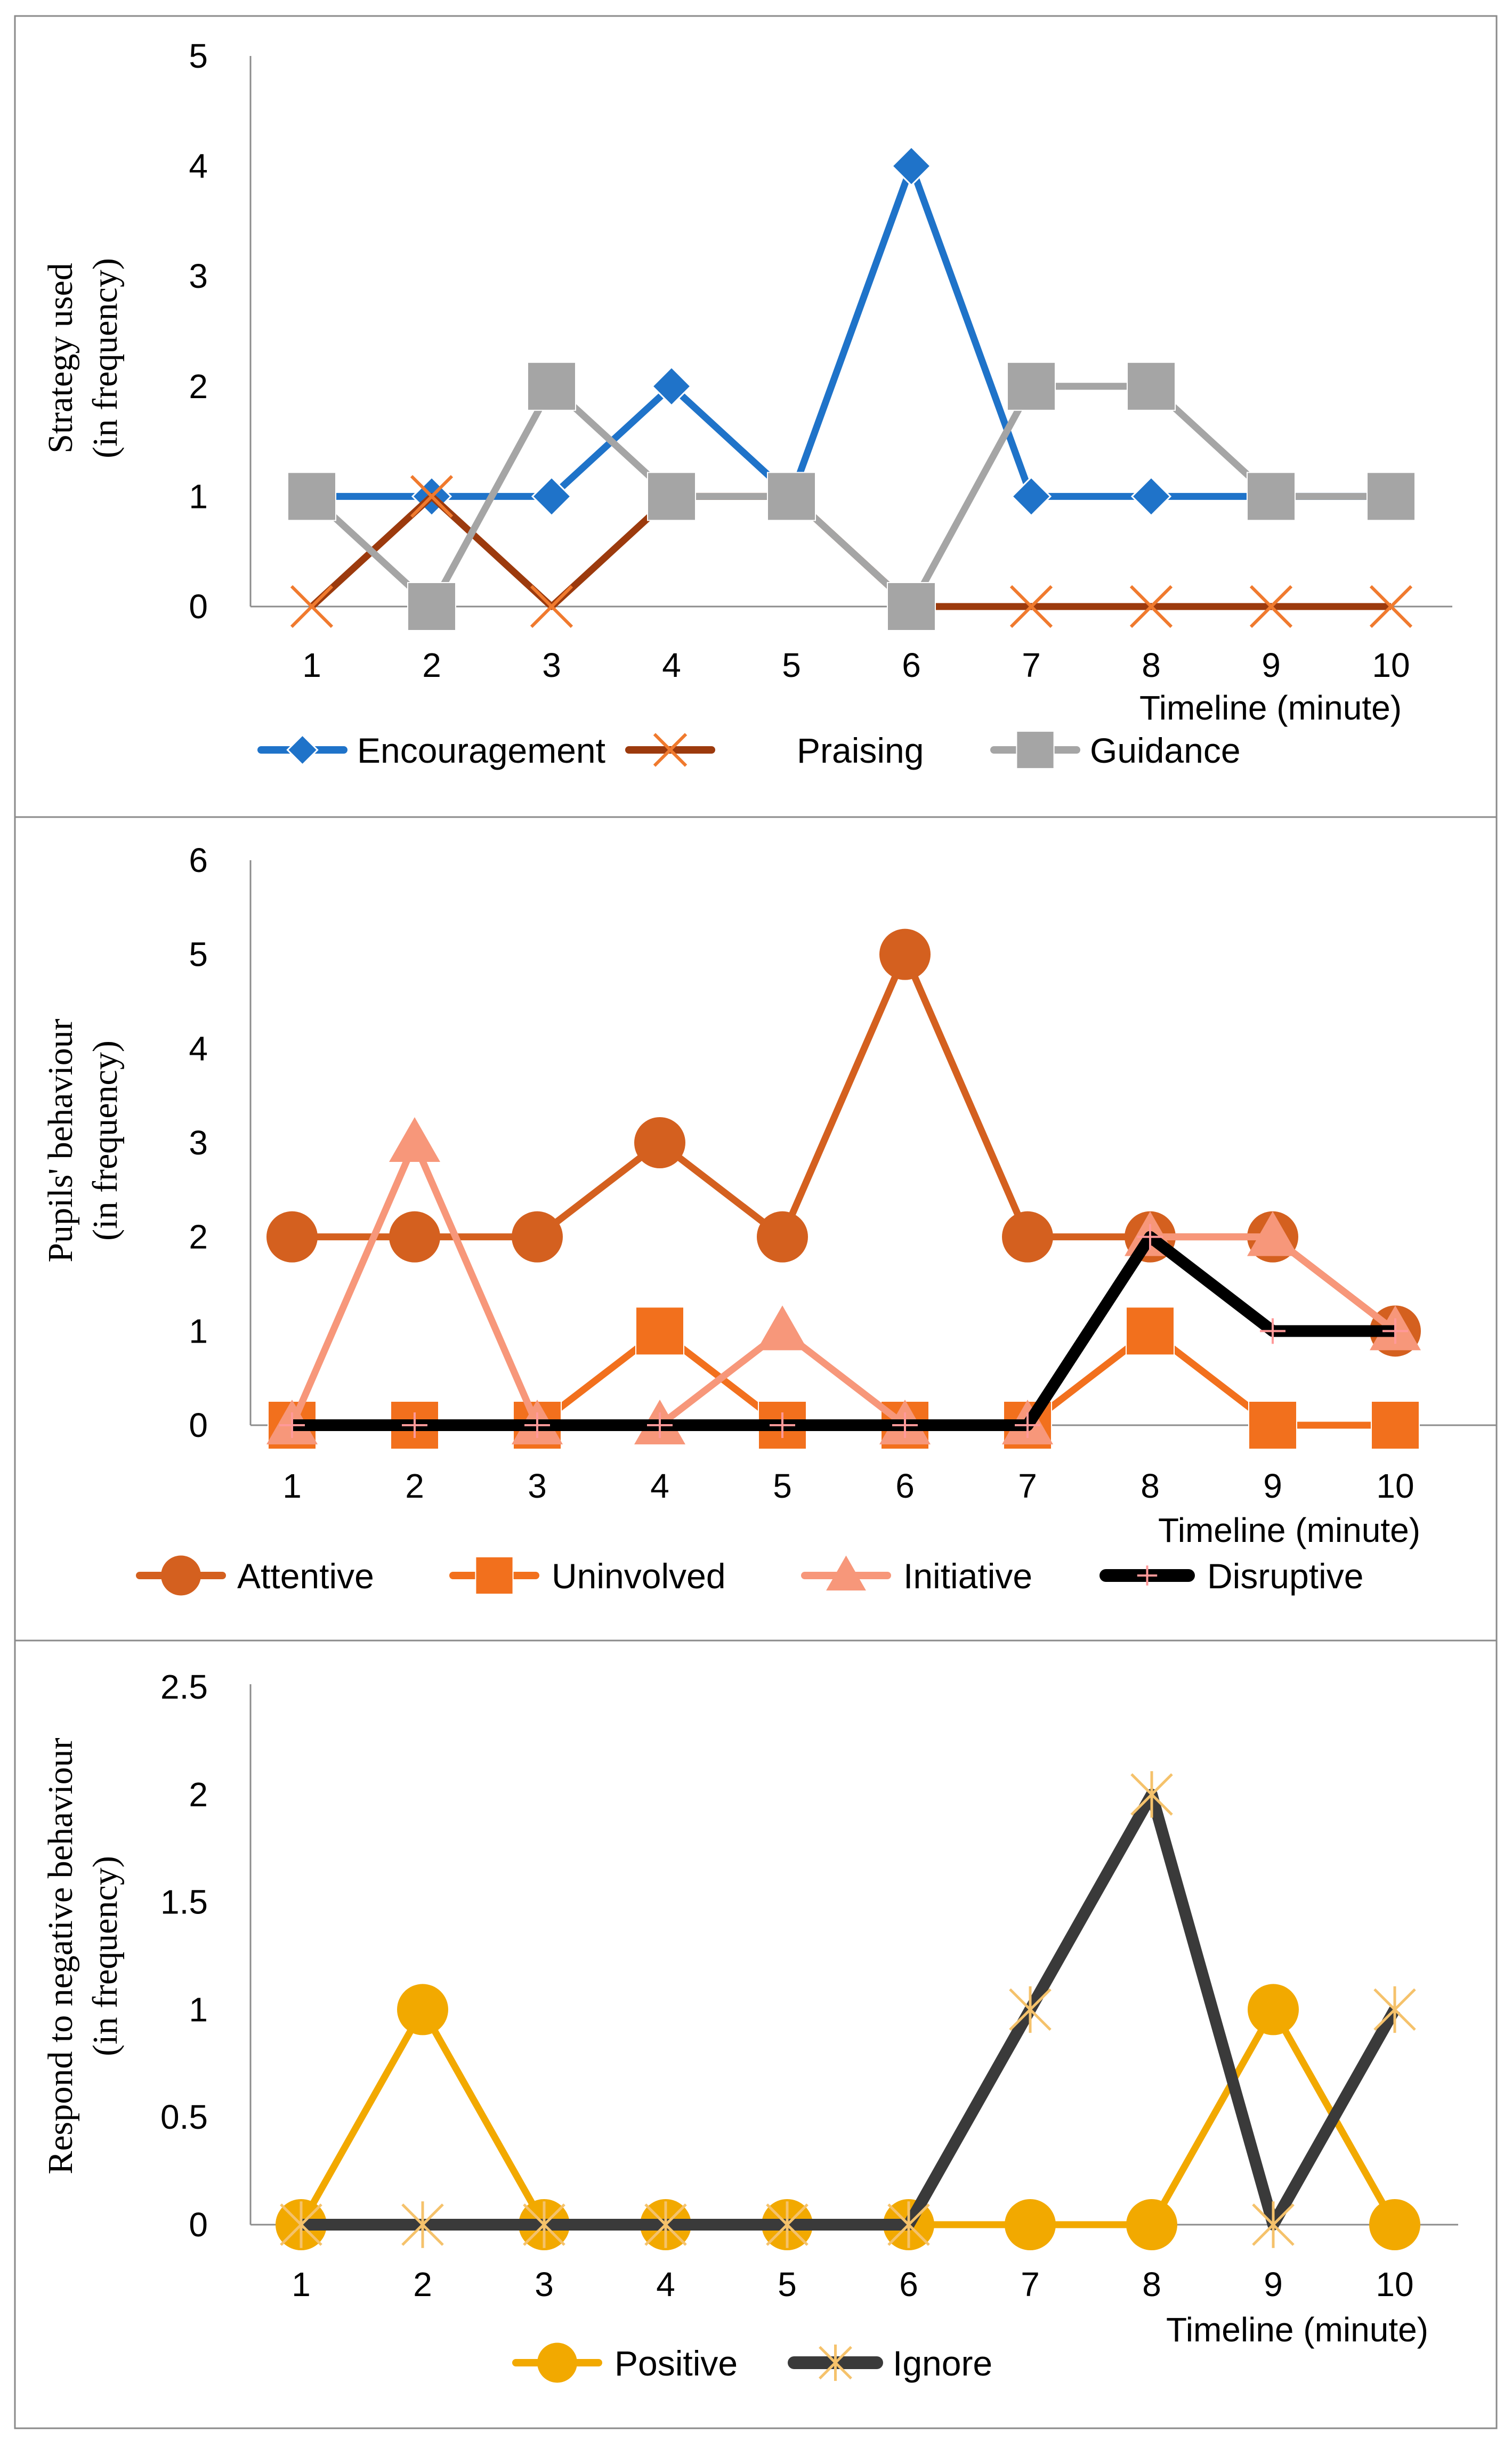 This screenshot has width=1512, height=2440. Describe the element at coordinates (1152, 665) in the screenshot. I see `strategy-x-tick-label: 8` at that location.